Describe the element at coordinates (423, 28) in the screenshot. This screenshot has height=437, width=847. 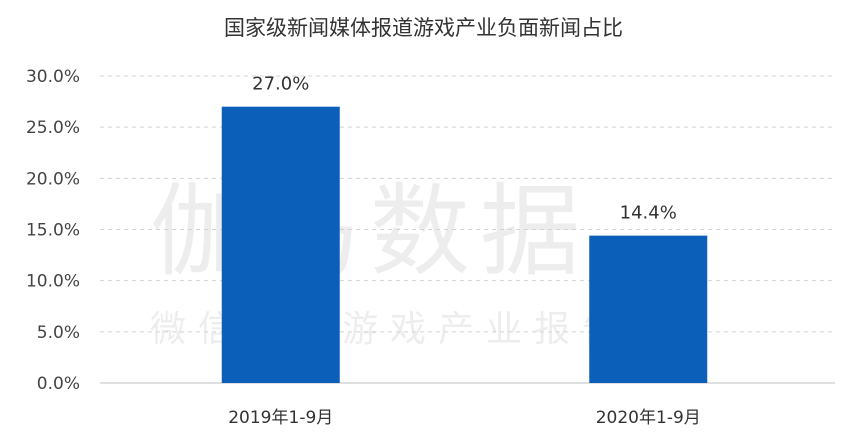
I see `chart-title: 国家级新闻媒体报道游戏产业负面新闻占比` at that location.